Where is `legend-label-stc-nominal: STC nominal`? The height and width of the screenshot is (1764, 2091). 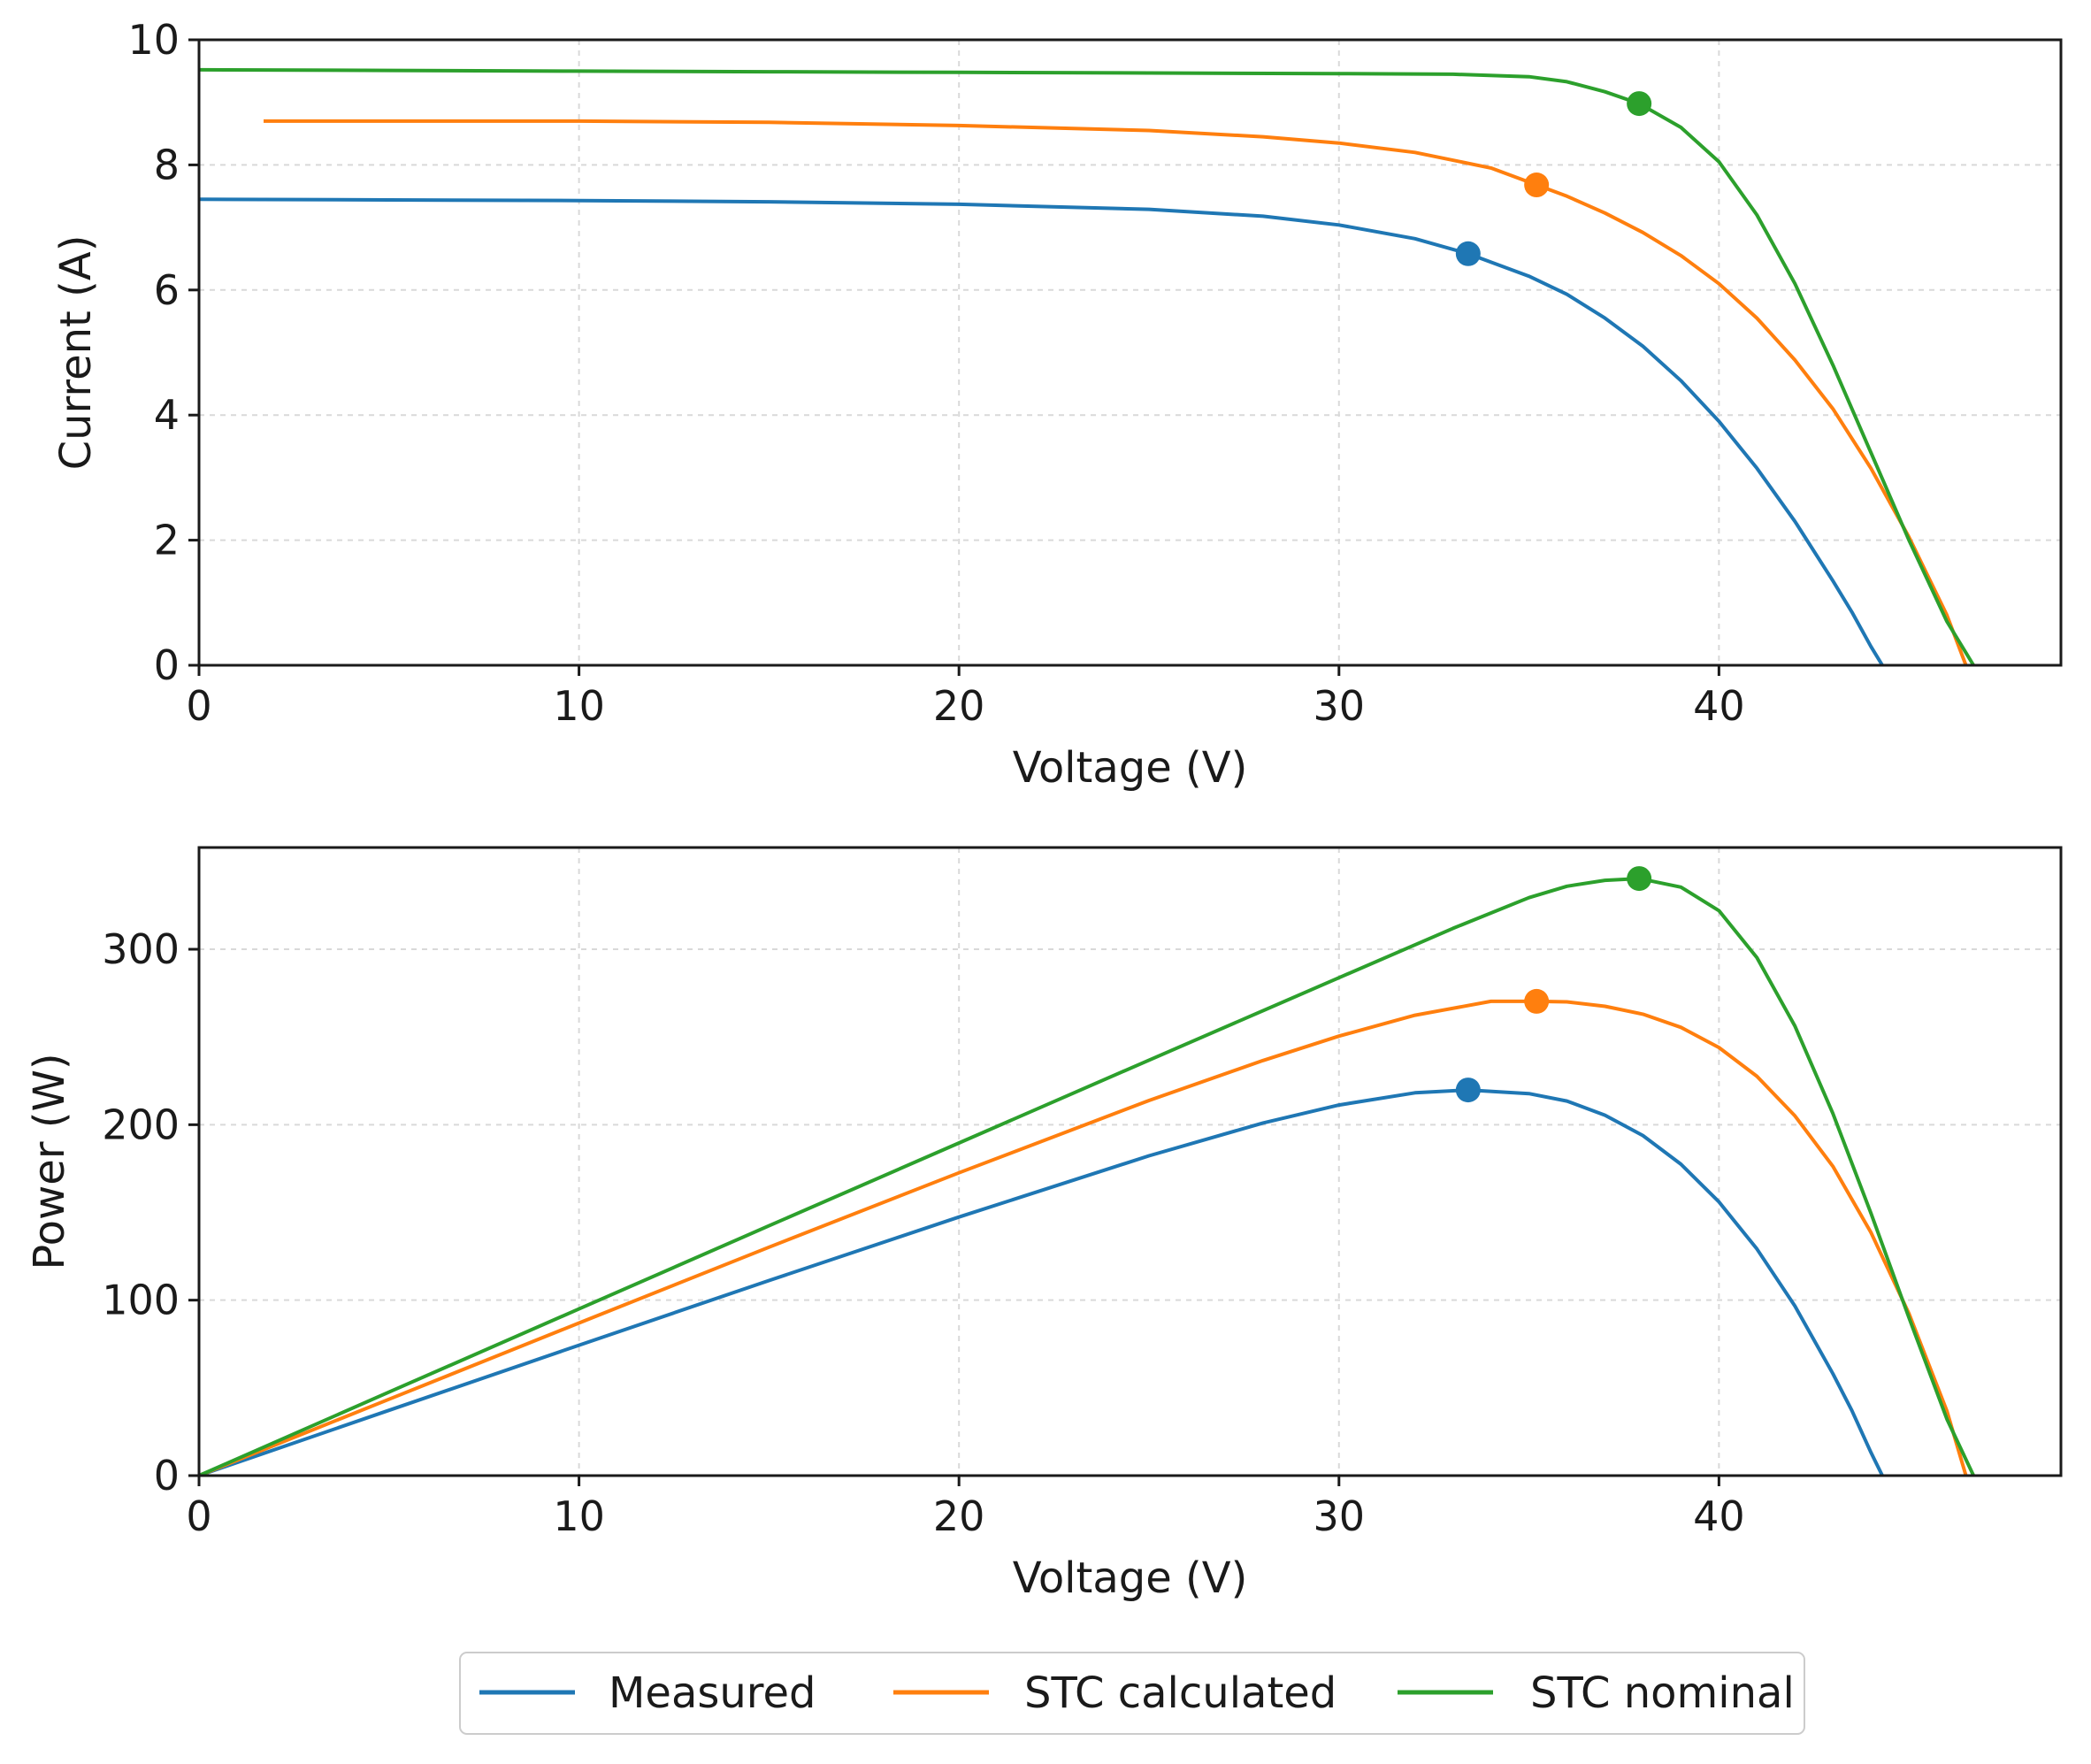 legend-label-stc-nominal: STC nominal is located at coordinates (1663, 1693).